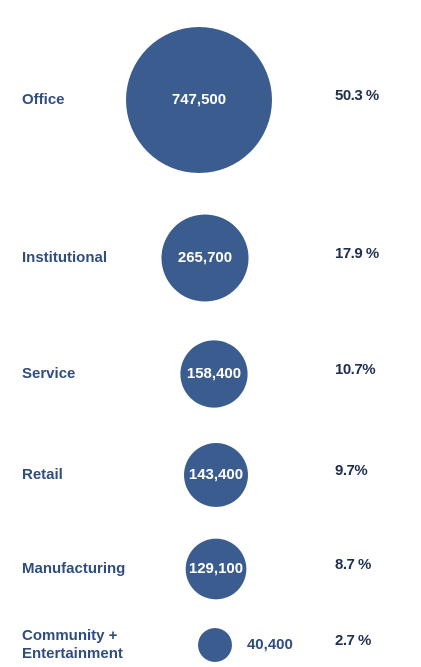 The image size is (421, 667). What do you see at coordinates (64, 257) in the screenshot?
I see `category-label: Institutional` at bounding box center [64, 257].